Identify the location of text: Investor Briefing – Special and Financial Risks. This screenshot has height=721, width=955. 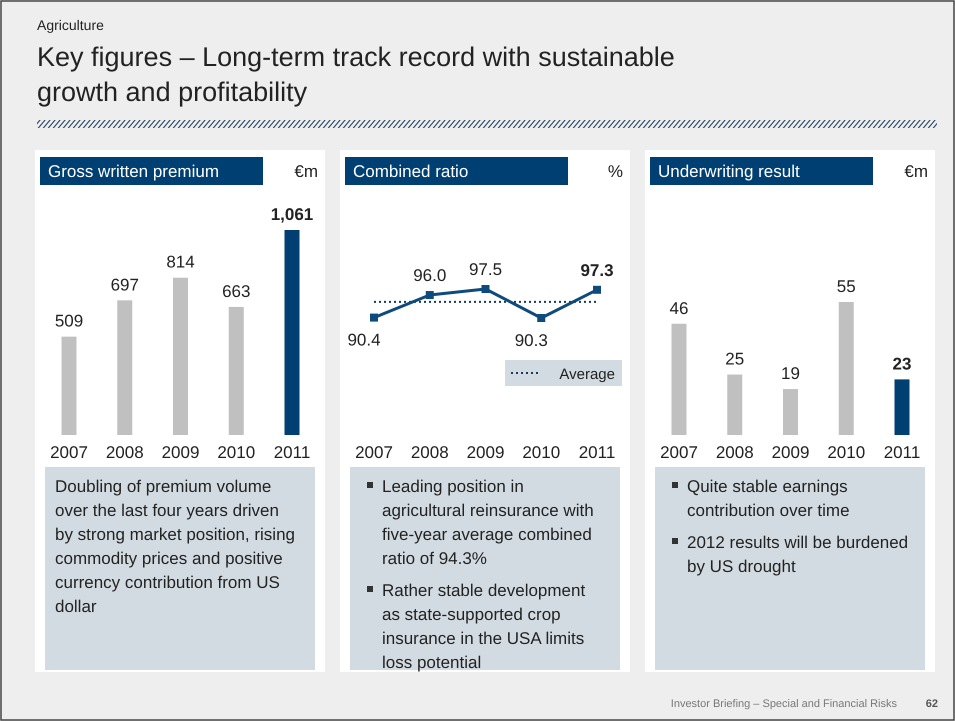
(784, 704).